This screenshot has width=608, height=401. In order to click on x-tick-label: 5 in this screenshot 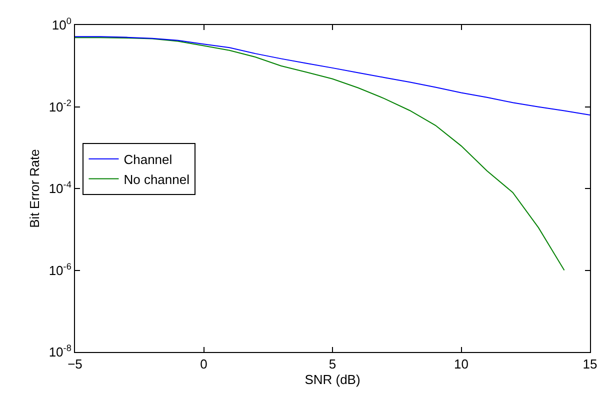, I will do `click(332, 364)`.